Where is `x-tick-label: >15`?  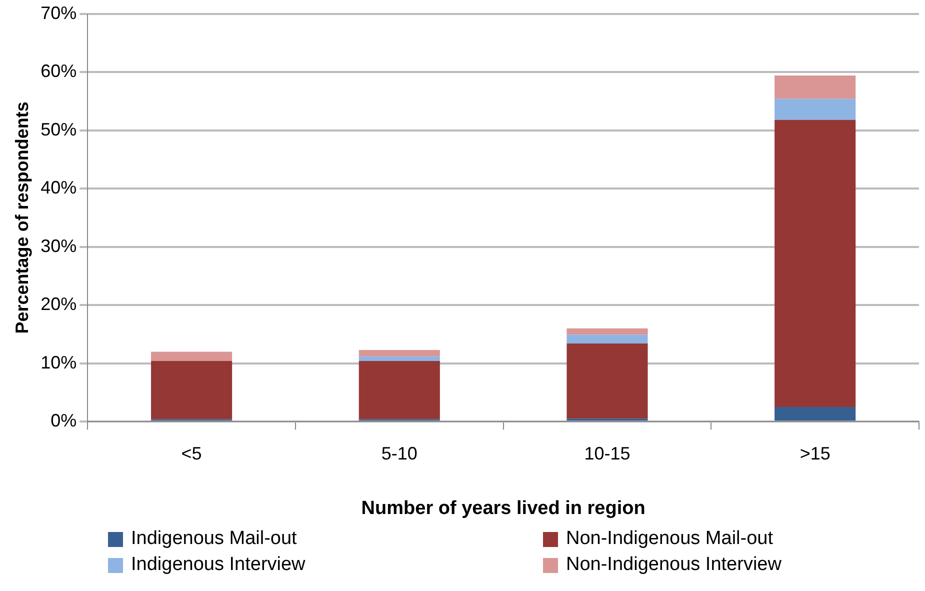 x-tick-label: >15 is located at coordinates (815, 453).